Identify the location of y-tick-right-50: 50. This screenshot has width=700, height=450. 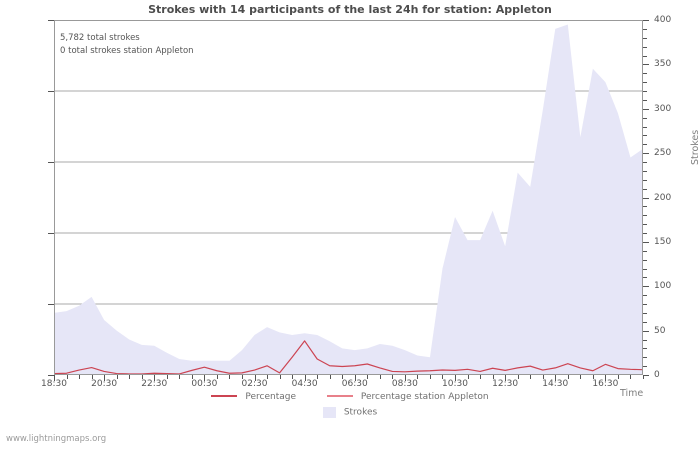
(660, 330).